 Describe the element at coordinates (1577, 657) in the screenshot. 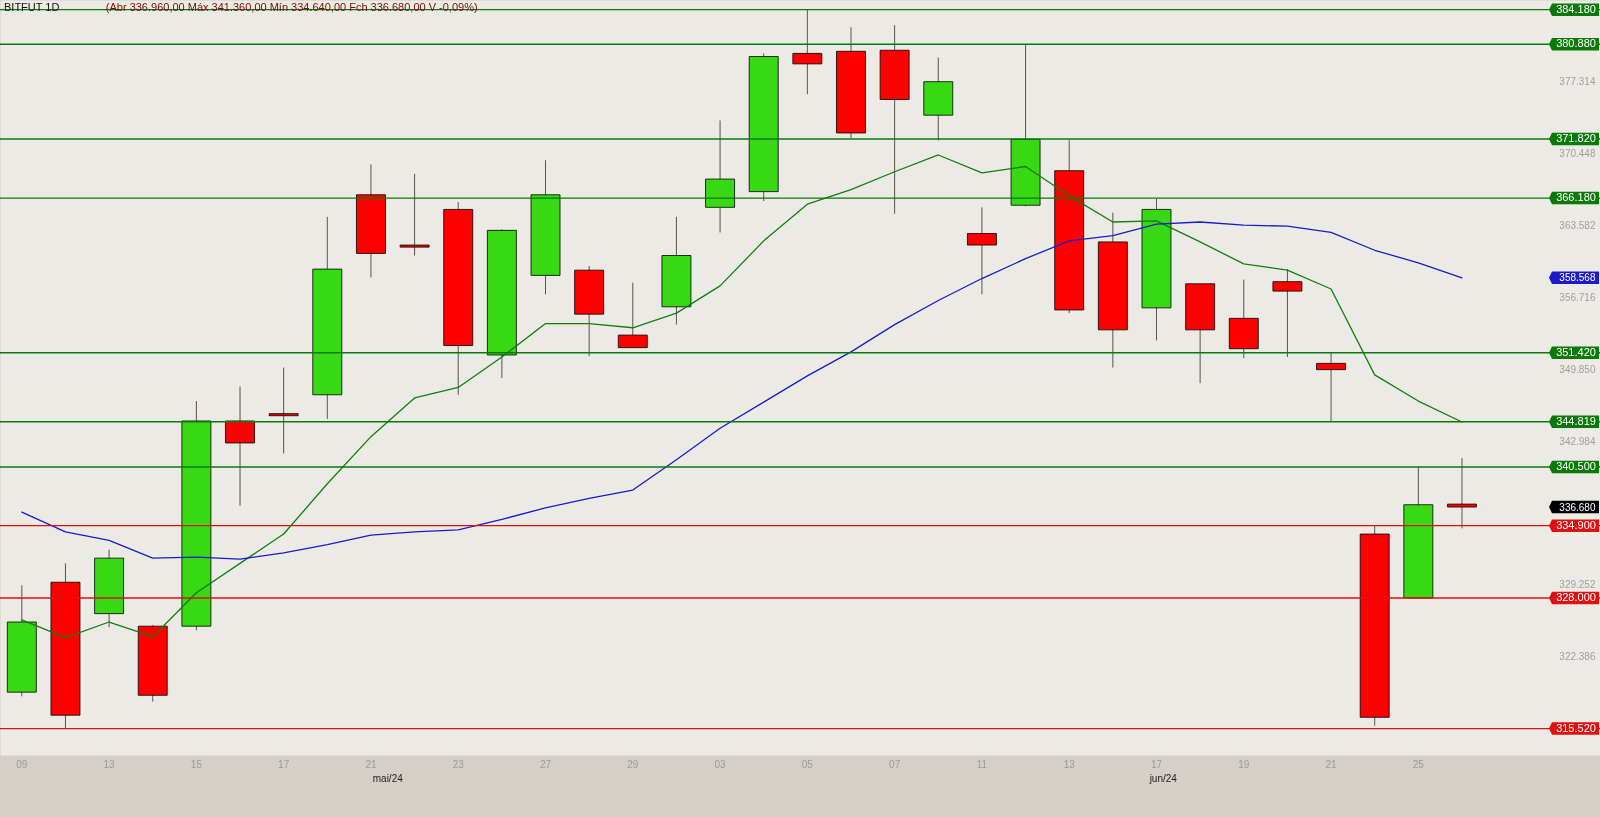

I see `y-tick-label: 322.386` at that location.